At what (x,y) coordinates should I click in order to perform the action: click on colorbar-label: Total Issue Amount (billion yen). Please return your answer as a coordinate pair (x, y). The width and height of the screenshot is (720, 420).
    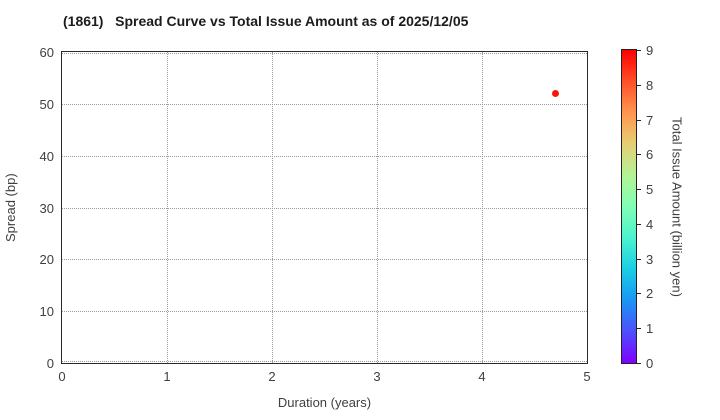
    Looking at the image, I should click on (677, 206).